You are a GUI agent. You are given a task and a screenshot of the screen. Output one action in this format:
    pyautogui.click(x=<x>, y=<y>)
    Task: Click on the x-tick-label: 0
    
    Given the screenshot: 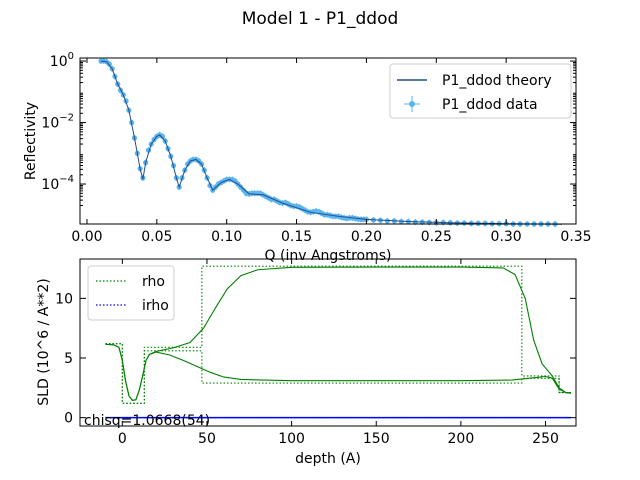 What is the action you would take?
    pyautogui.click(x=122, y=439)
    